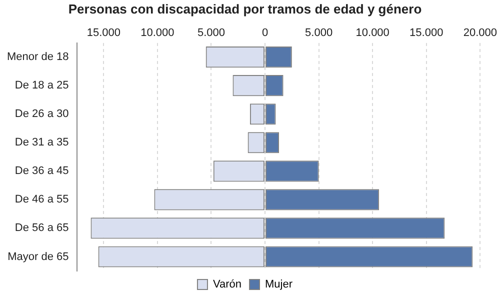 Image resolution: width=500 pixels, height=300 pixels. Describe the element at coordinates (227, 284) in the screenshot. I see `legend-label: Varón` at that location.